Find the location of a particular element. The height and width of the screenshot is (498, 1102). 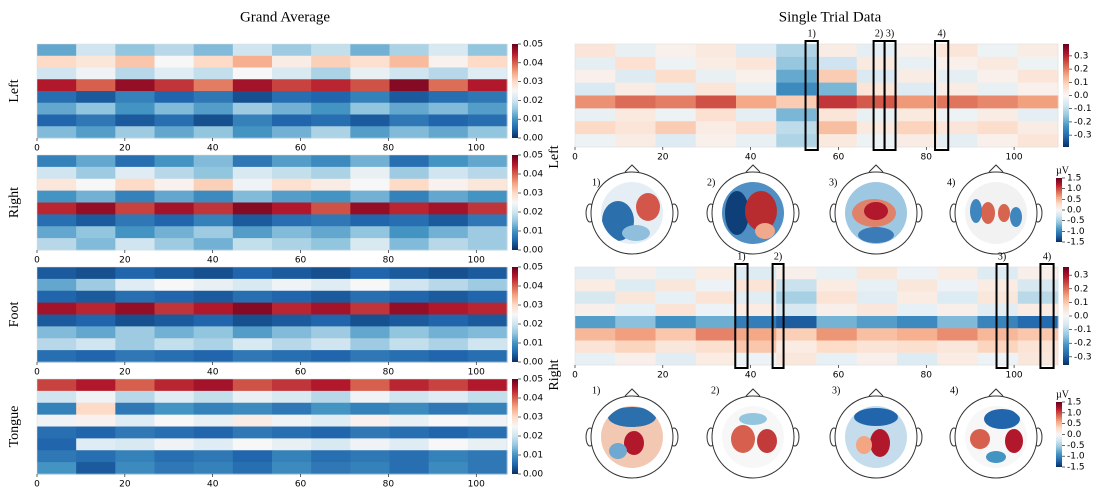

highlight-box is located at coordinates (890, 95).